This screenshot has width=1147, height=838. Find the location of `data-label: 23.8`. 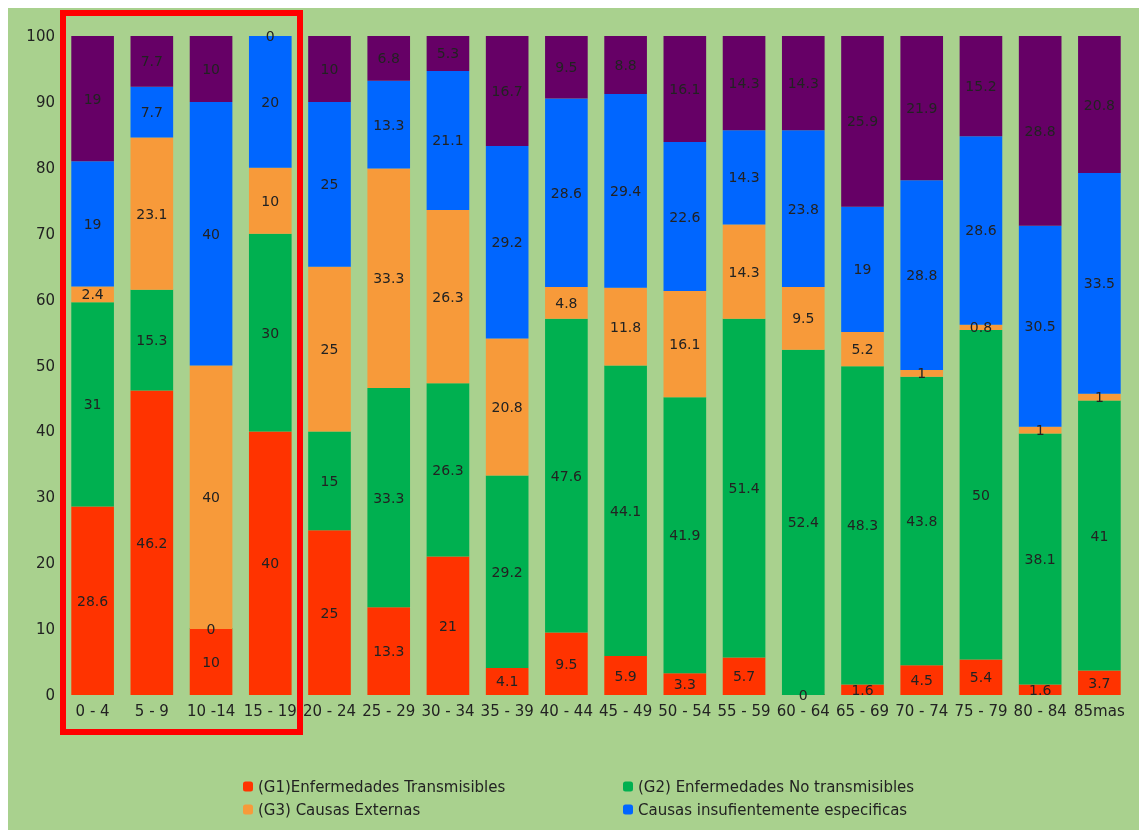

data-label: 23.8 is located at coordinates (803, 208).